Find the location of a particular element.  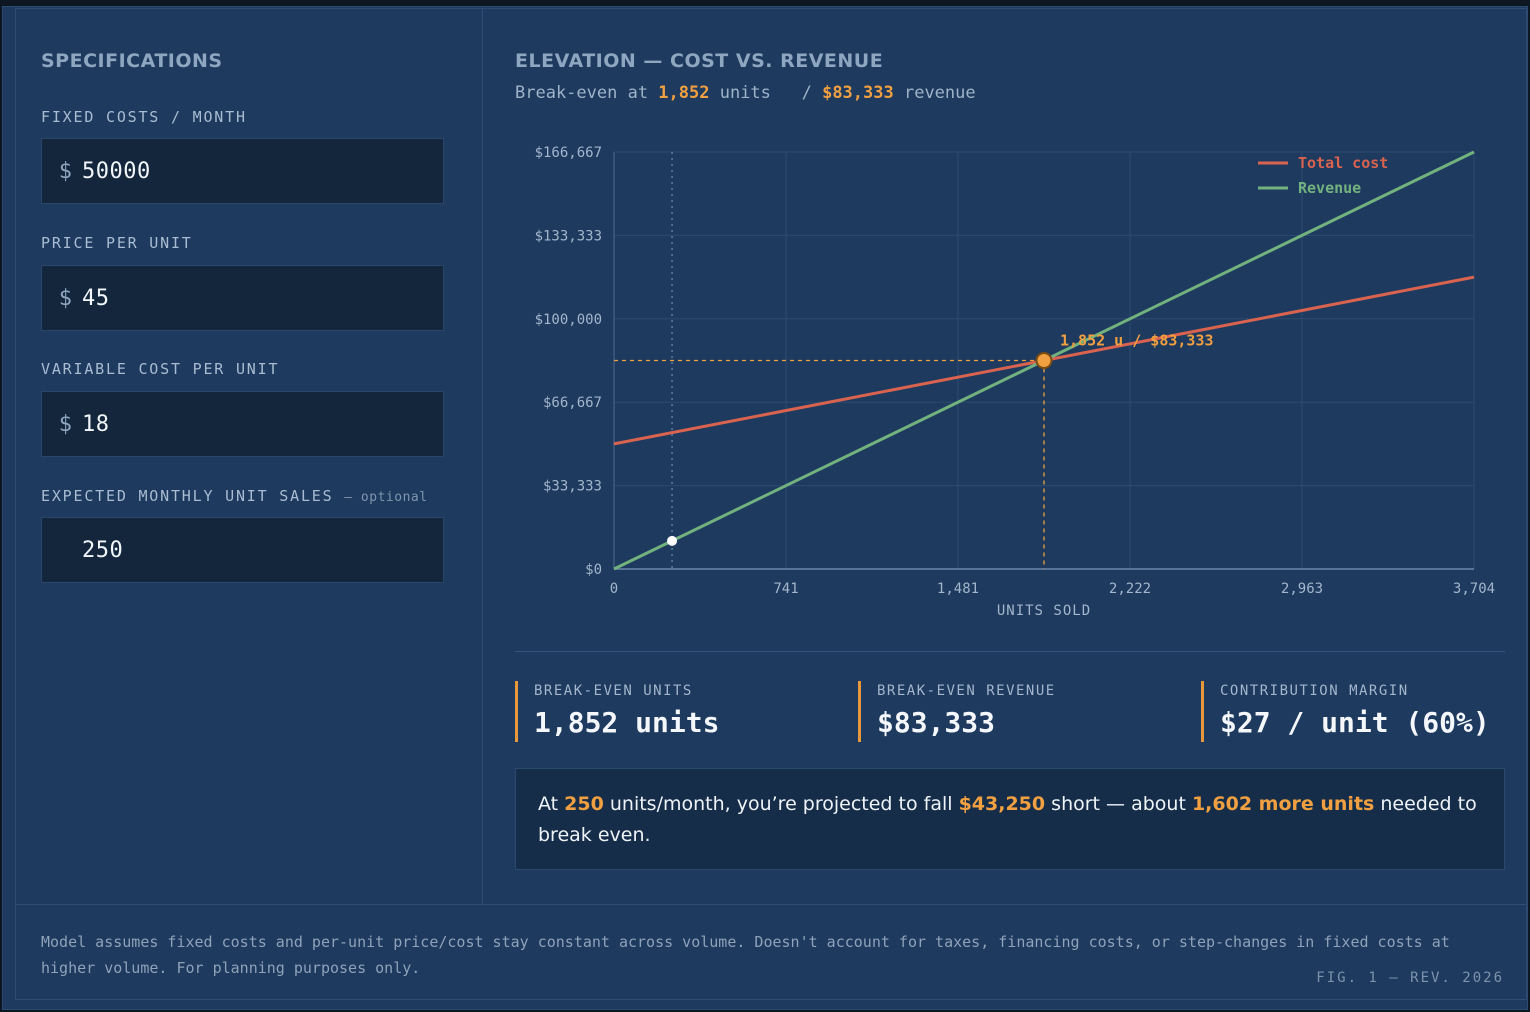

expected-sales-value: 250 is located at coordinates (103, 550).